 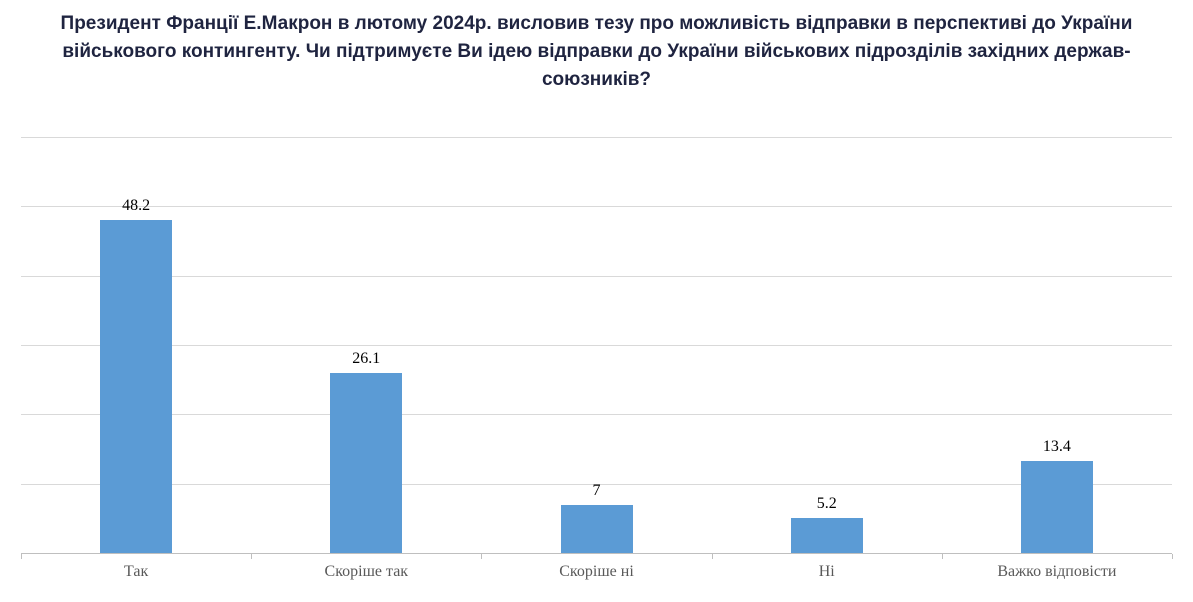 I want to click on bar-value-label: 5.2, so click(x=826, y=503).